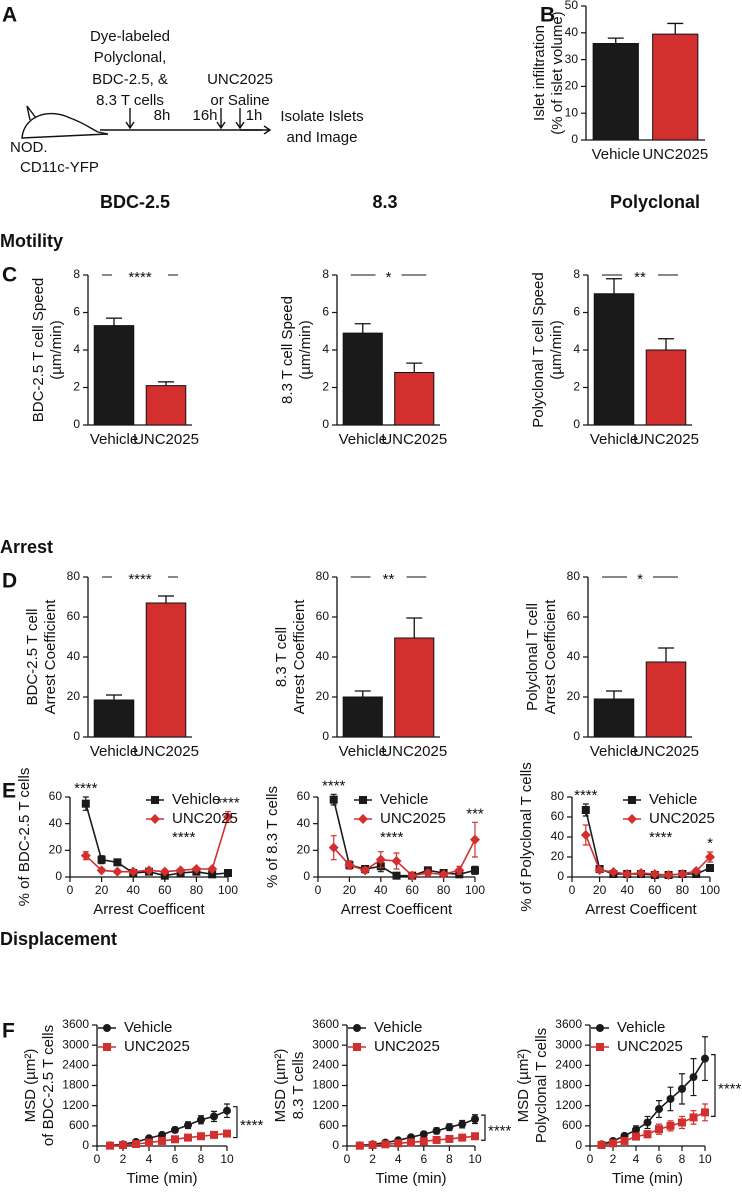 This screenshot has width=742, height=1198. What do you see at coordinates (305, 349) in the screenshot?
I see `y-axis-label: (µm/min)` at bounding box center [305, 349].